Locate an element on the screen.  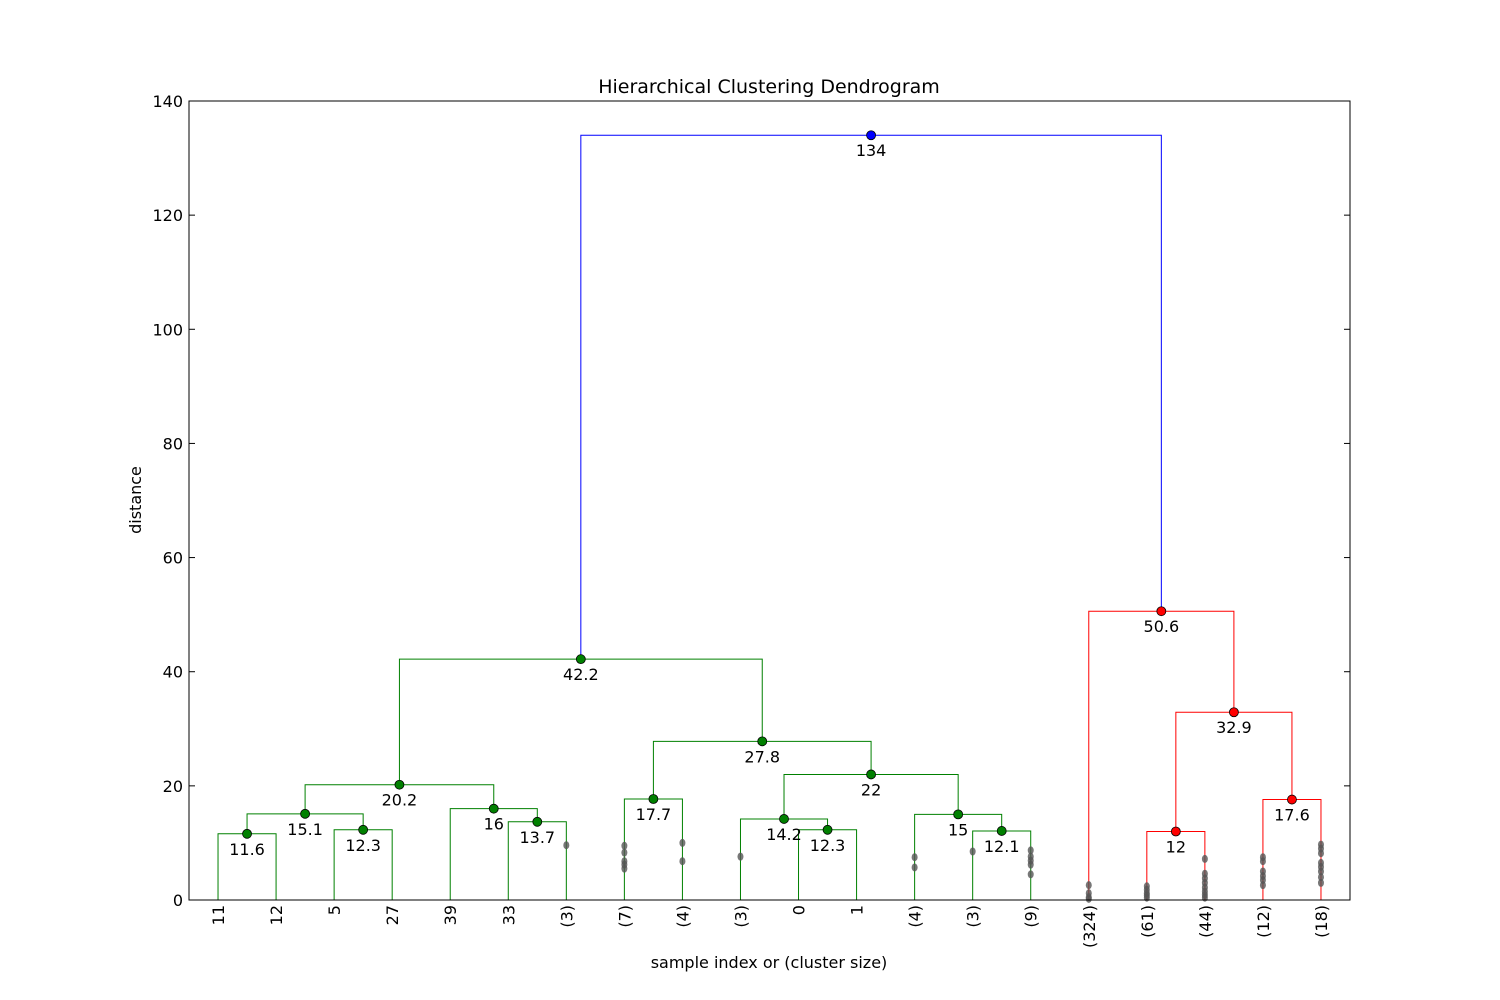
merge-distance-label: 27.8 is located at coordinates (762, 756).